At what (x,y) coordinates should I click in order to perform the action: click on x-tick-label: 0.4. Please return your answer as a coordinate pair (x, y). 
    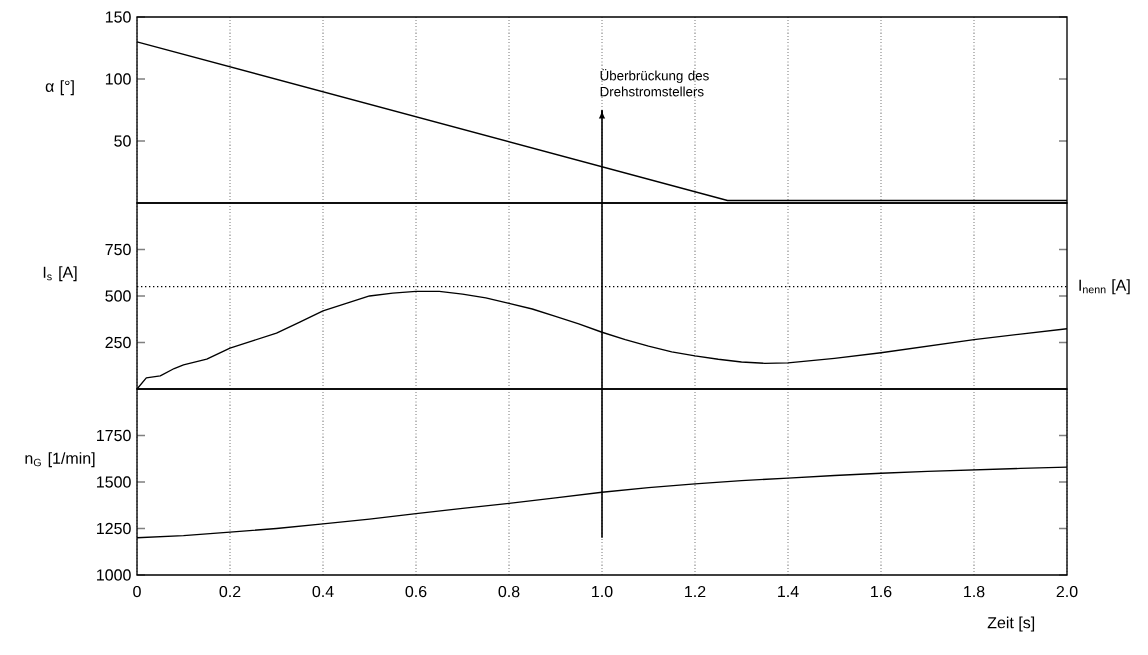
    Looking at the image, I should click on (323, 591).